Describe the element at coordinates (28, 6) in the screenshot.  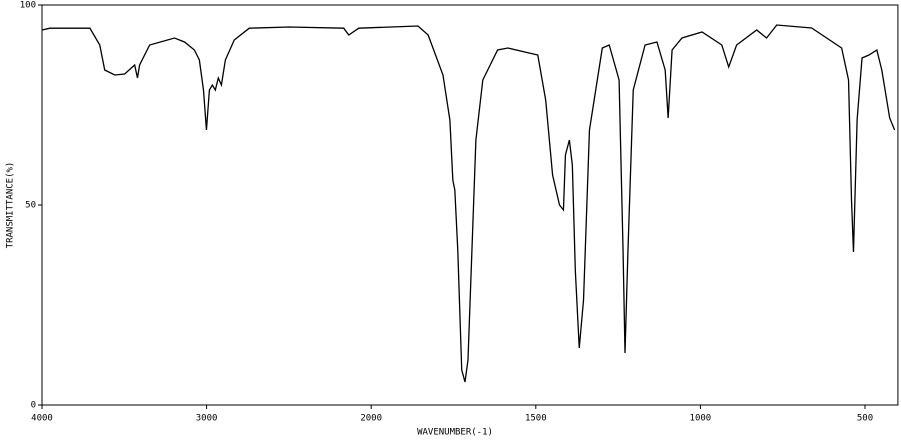
I see `y-tick-label: 100` at that location.